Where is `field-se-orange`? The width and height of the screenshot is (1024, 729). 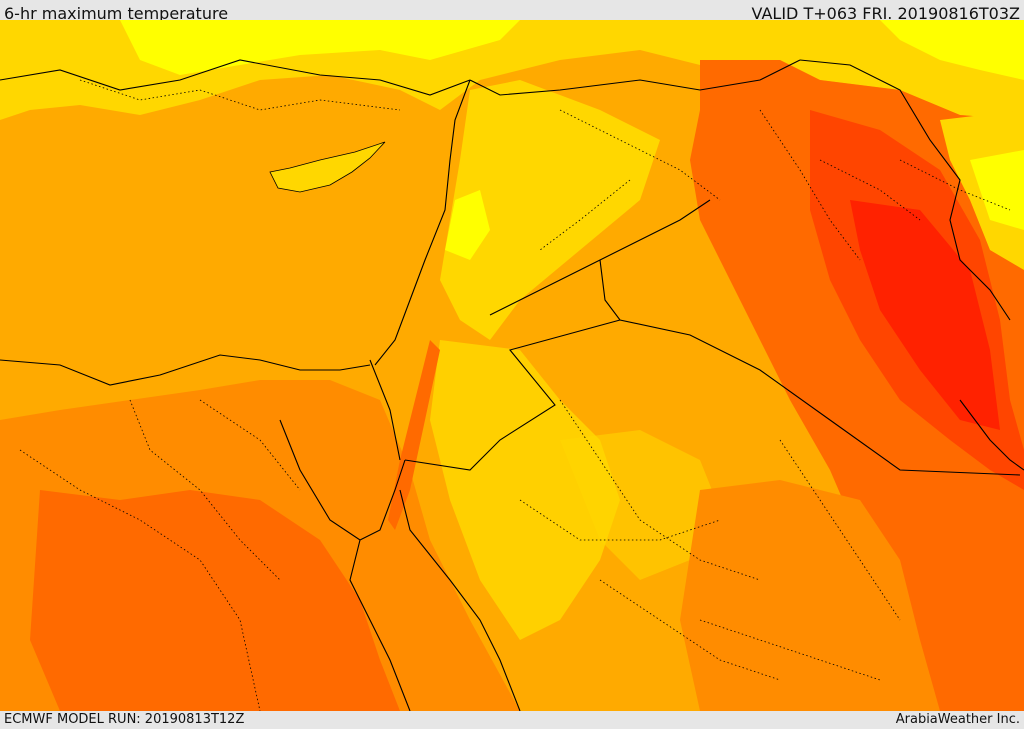
field-se-orange is located at coordinates (810, 595).